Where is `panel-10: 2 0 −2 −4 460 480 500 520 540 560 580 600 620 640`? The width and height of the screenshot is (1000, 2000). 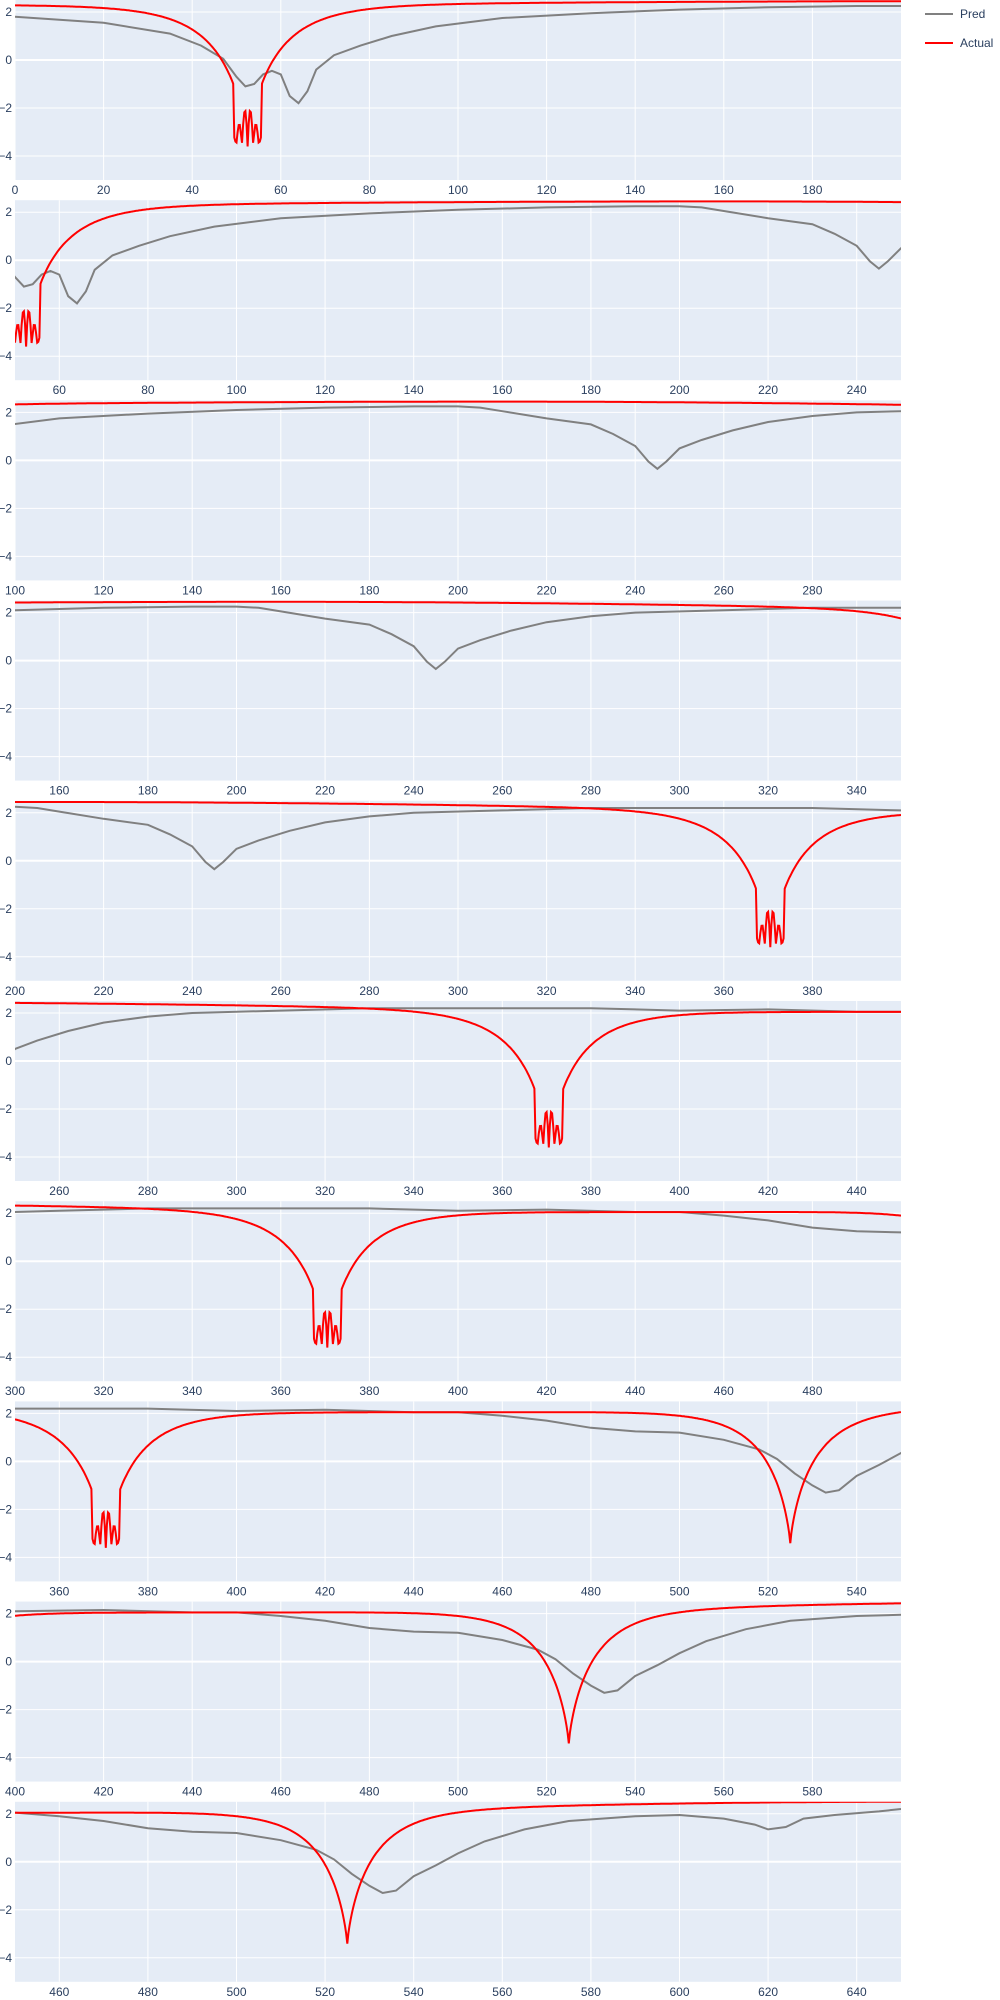 panel-10: 2 0 −2 −4 460 480 500 520 540 560 580 600 620 640 is located at coordinates (450, 1900).